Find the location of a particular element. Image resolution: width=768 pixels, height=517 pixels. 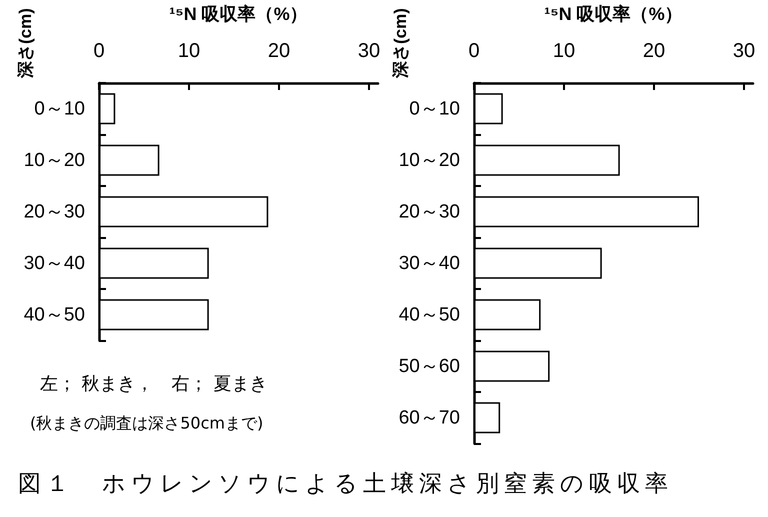

y-tick-label: 60～70 is located at coordinates (429, 417).